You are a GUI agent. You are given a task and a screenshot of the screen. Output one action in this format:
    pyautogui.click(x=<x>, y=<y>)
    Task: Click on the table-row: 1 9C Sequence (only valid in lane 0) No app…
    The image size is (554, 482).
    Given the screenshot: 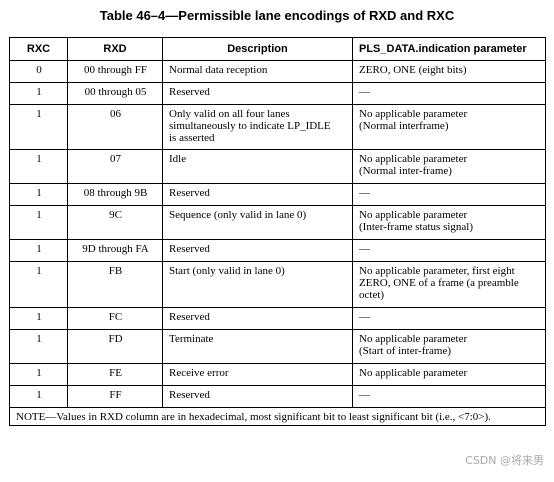 What is the action you would take?
    pyautogui.click(x=277, y=222)
    